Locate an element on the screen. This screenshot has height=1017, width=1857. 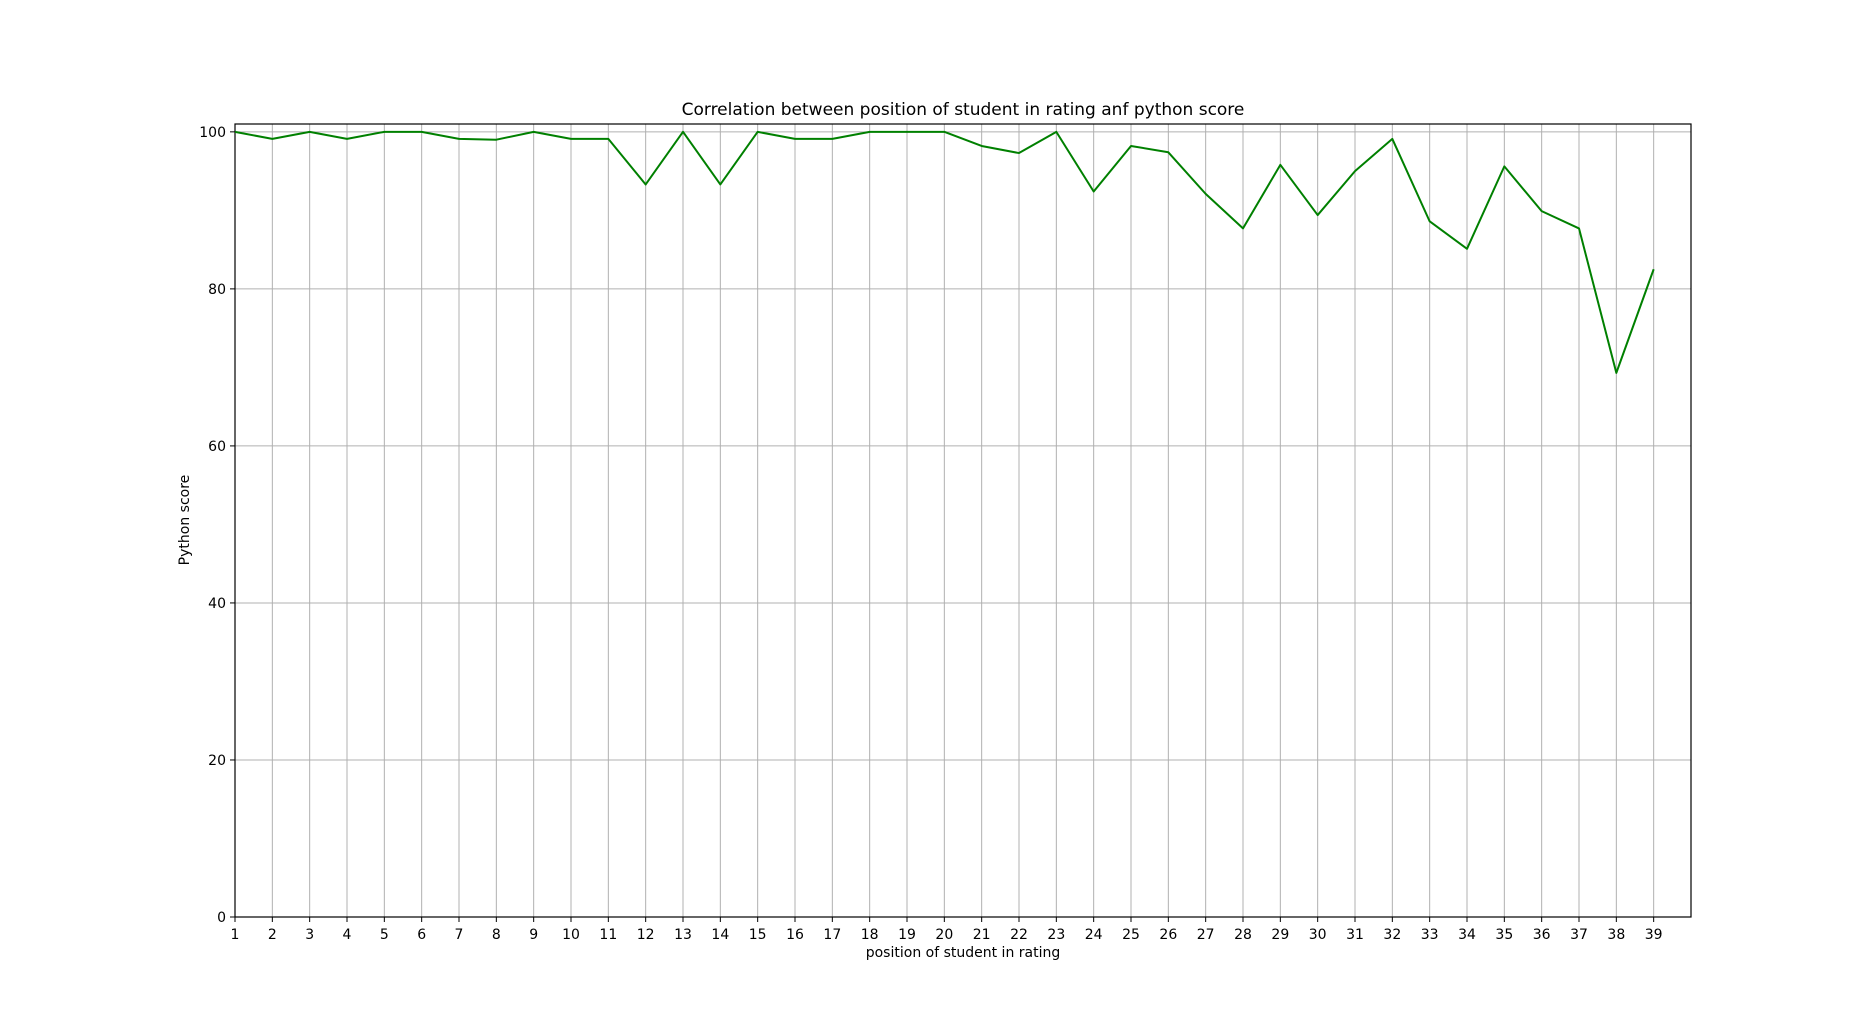
y-tick-label: 20 is located at coordinates (217, 761).